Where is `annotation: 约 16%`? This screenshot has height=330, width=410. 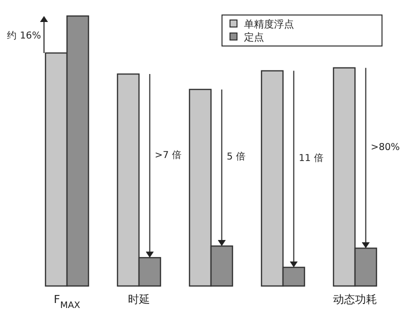 annotation: 约 16% is located at coordinates (23, 35).